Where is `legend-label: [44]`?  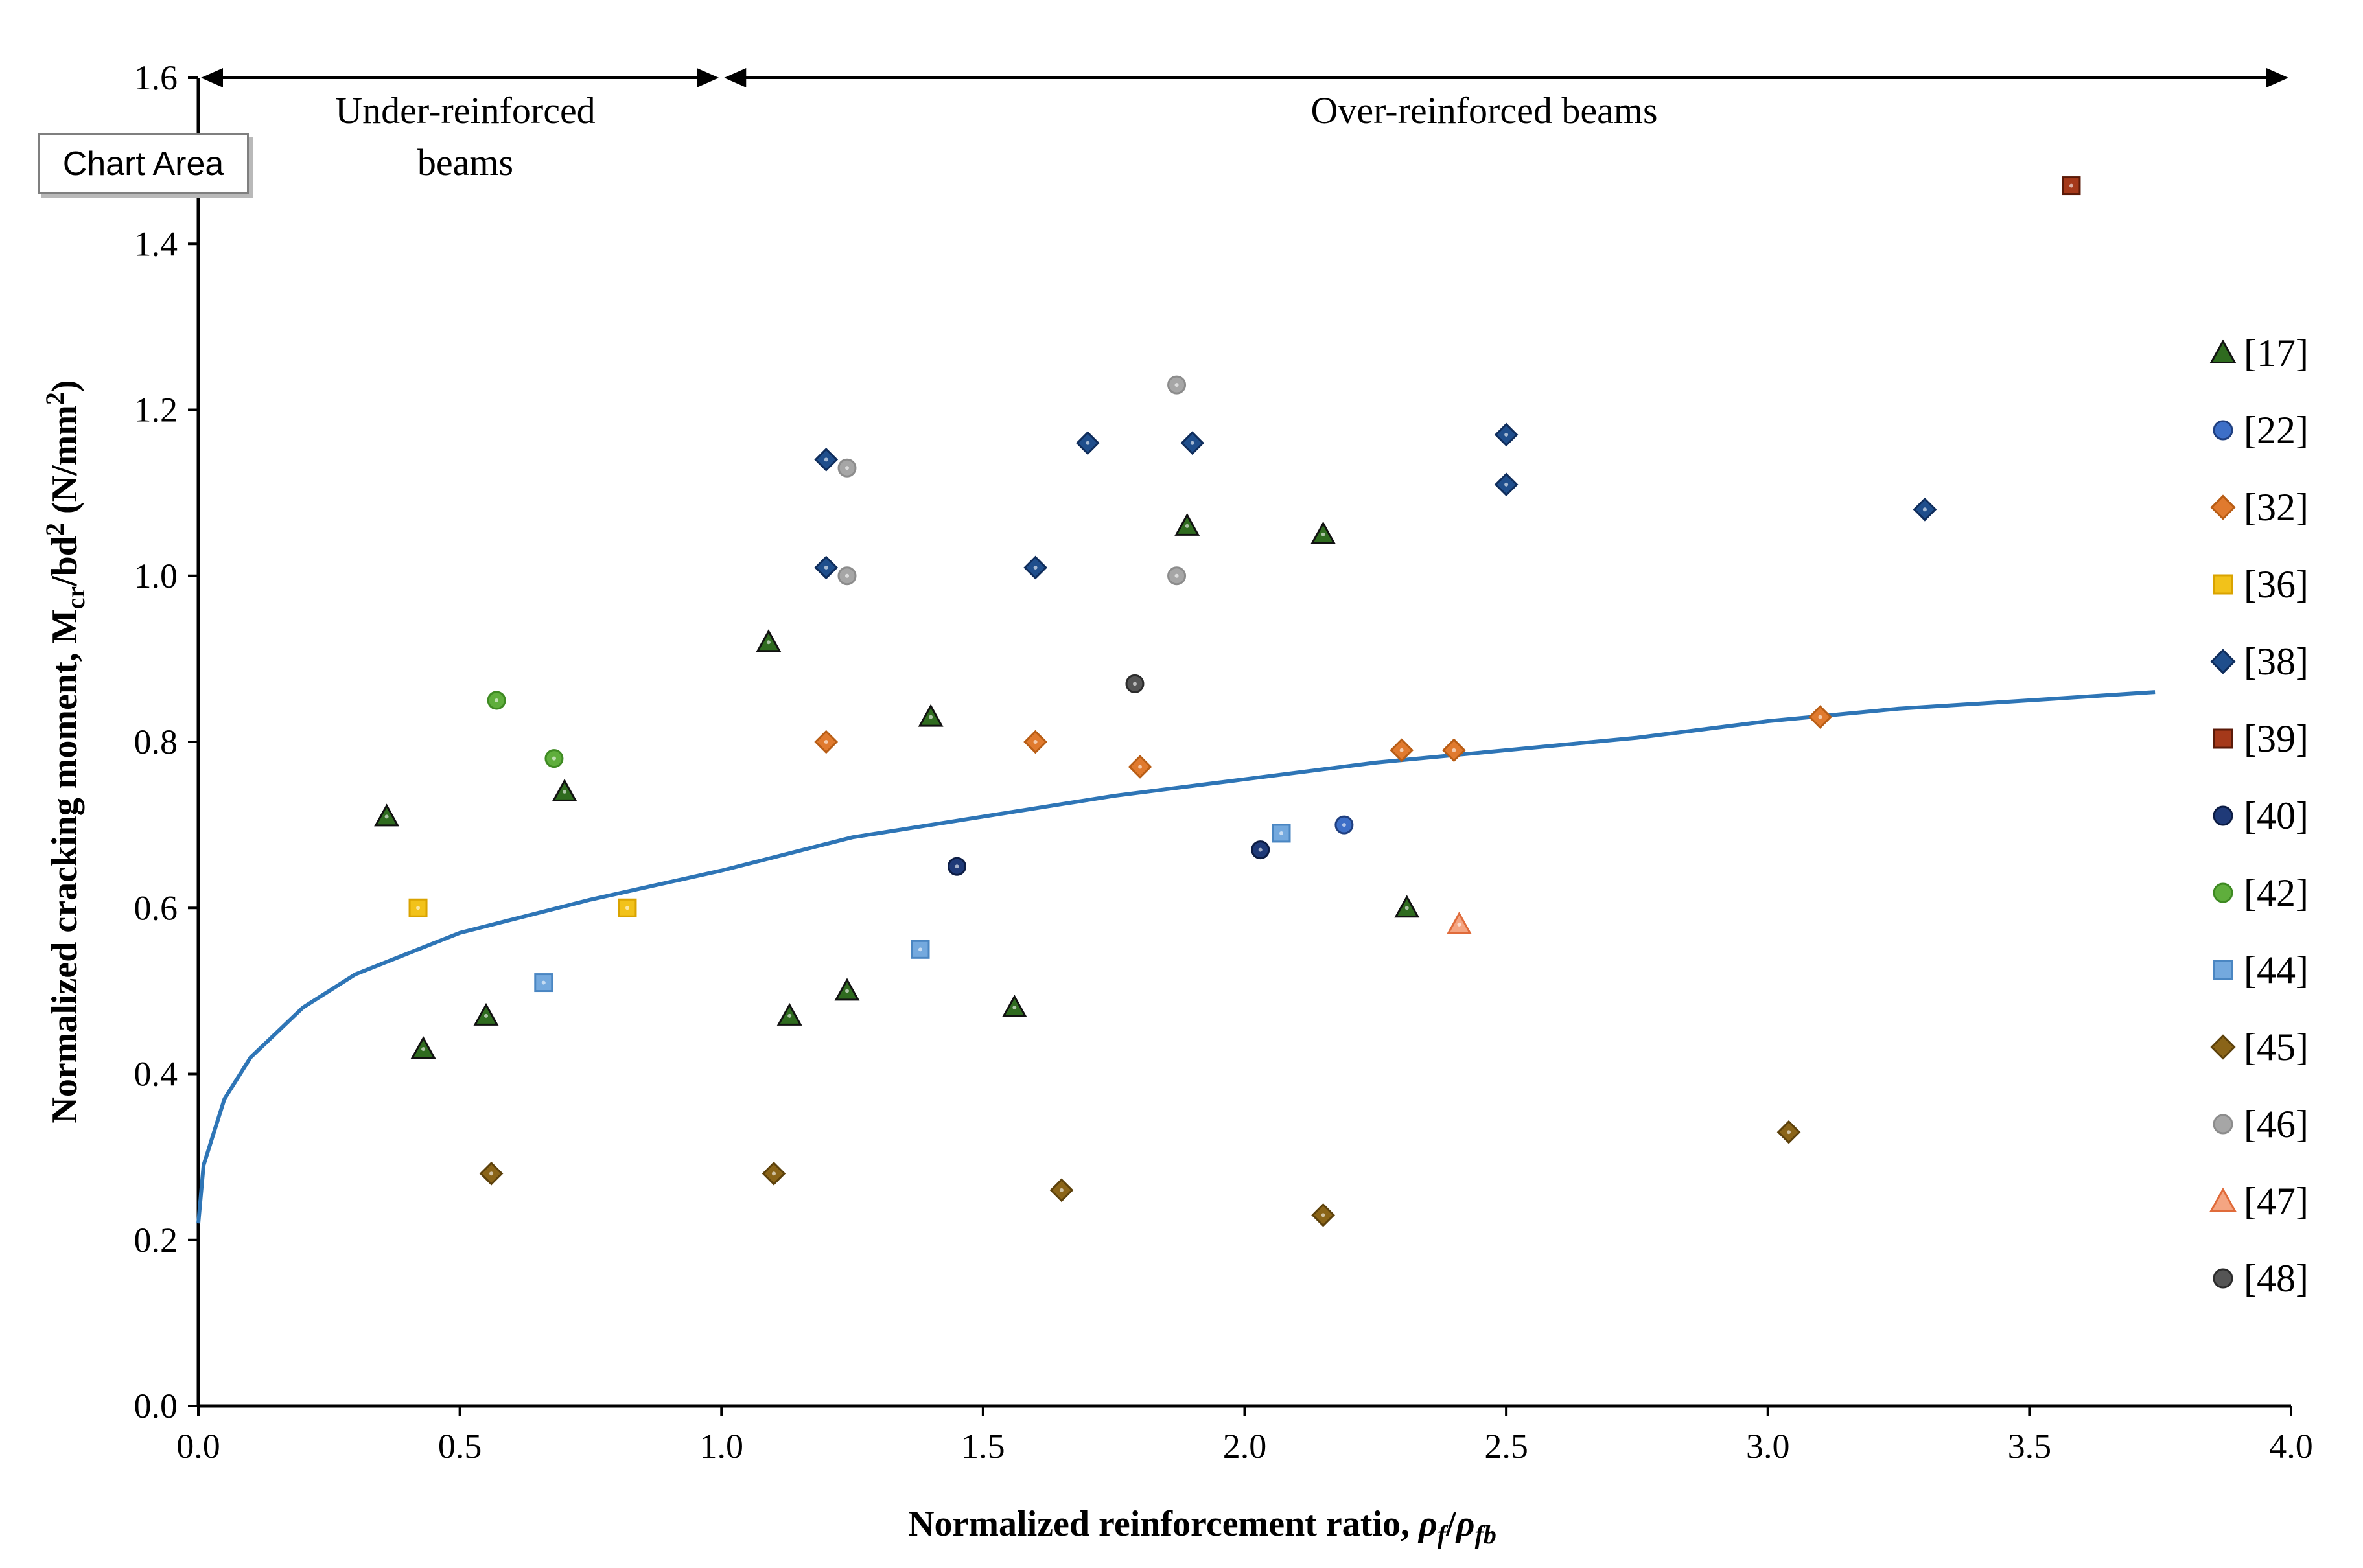
legend-label: [44] is located at coordinates (2276, 970).